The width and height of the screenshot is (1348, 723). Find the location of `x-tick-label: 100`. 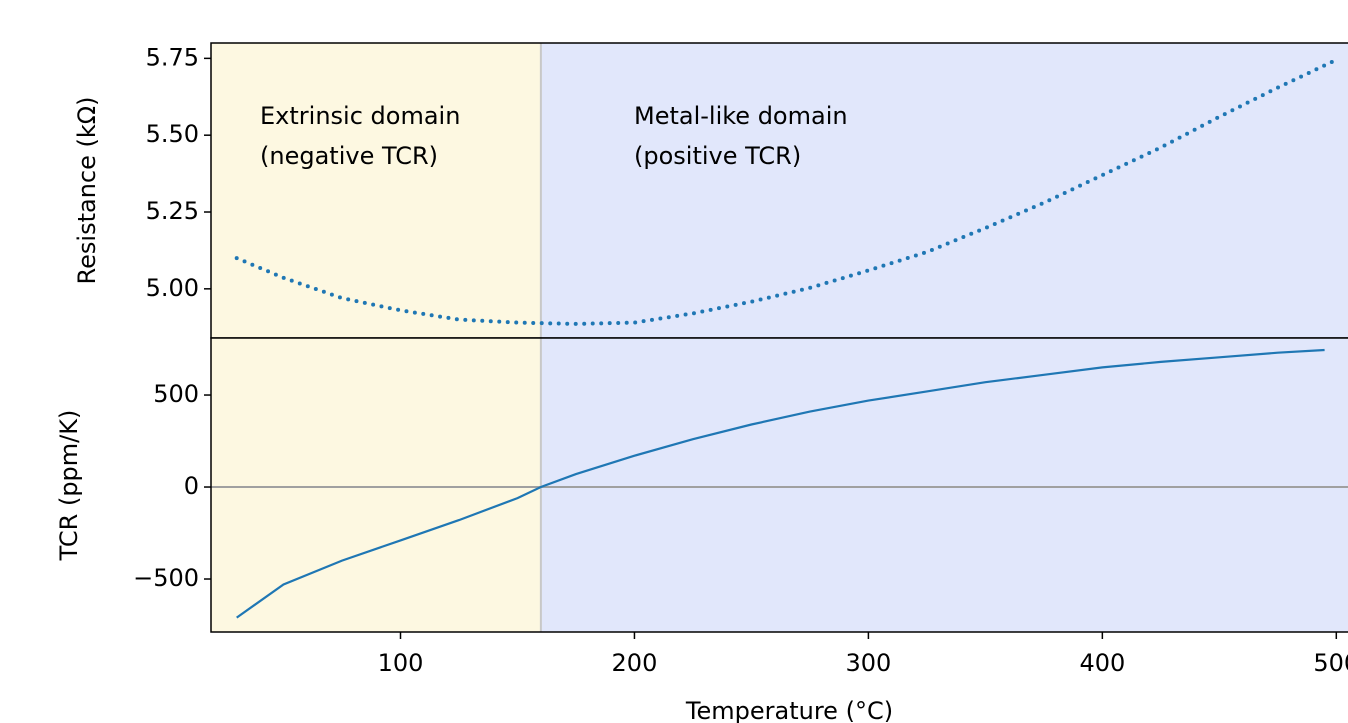

x-tick-label: 100 is located at coordinates (401, 663).